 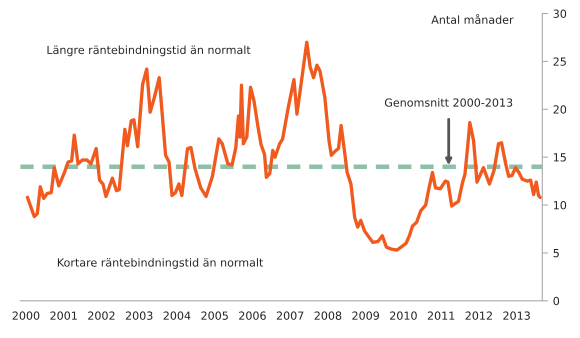 I want to click on annotation: Kortare räntebindningstid än normalt, so click(x=161, y=263).